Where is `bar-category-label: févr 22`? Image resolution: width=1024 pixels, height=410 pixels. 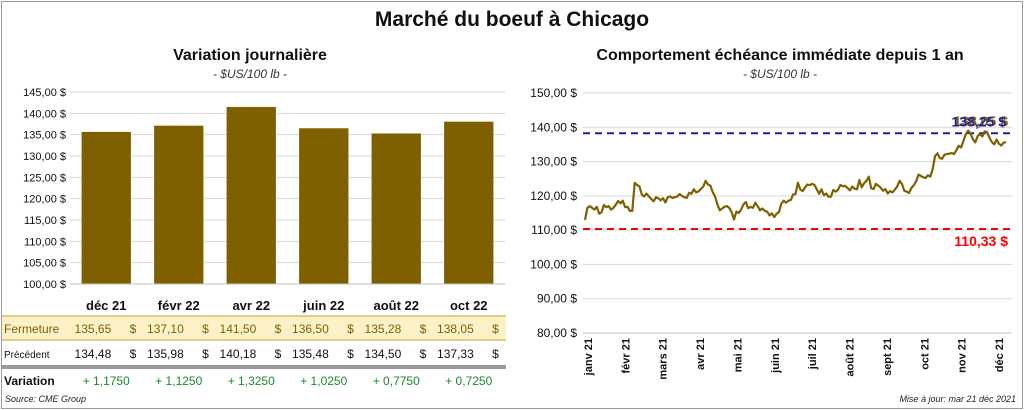 bar-category-label: févr 22 is located at coordinates (179, 305).